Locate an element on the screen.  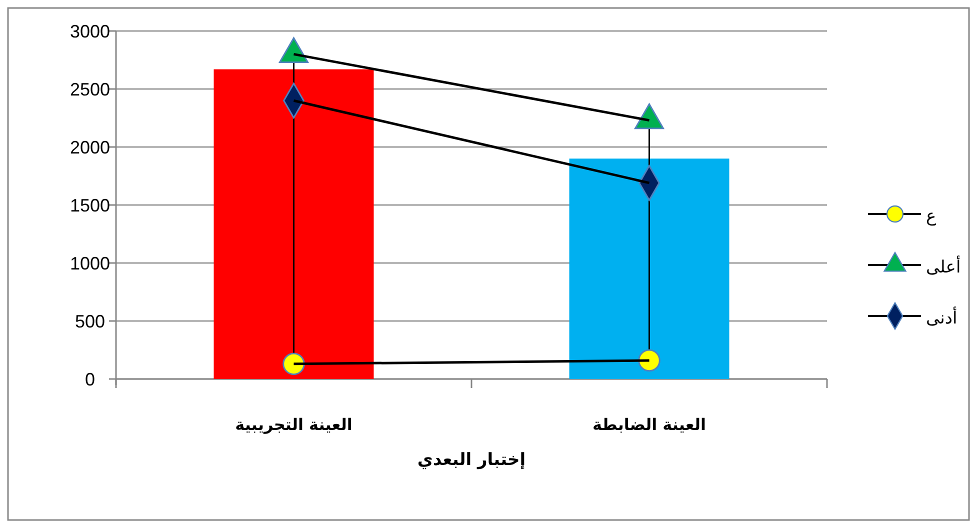
y-tick-label: 1500 is located at coordinates (90, 205).